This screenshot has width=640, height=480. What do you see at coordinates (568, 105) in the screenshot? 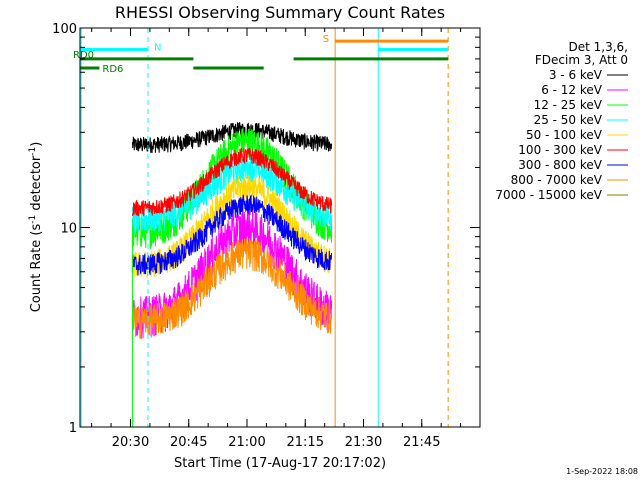
I see `legend-entry-label: 12 - 25 keV` at bounding box center [568, 105].